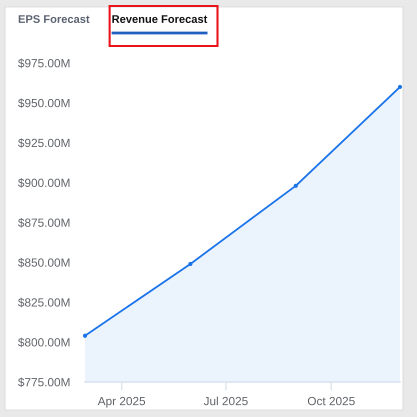  Describe the element at coordinates (160, 19) in the screenshot. I see `chart-title: Revenue Forecast` at that location.